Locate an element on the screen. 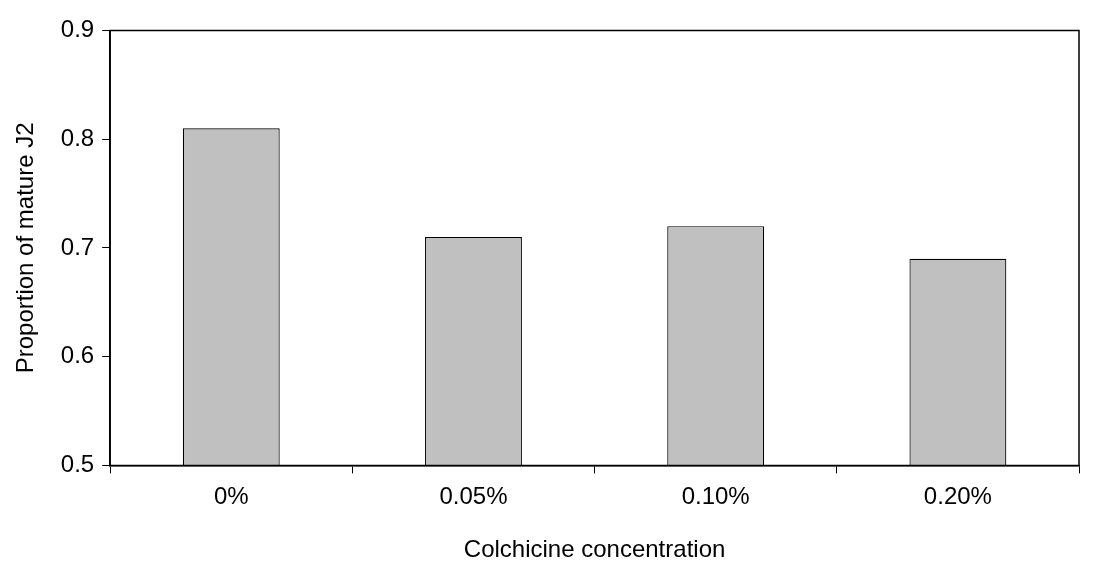  y-tick-label: 0.8 is located at coordinates (77, 137).